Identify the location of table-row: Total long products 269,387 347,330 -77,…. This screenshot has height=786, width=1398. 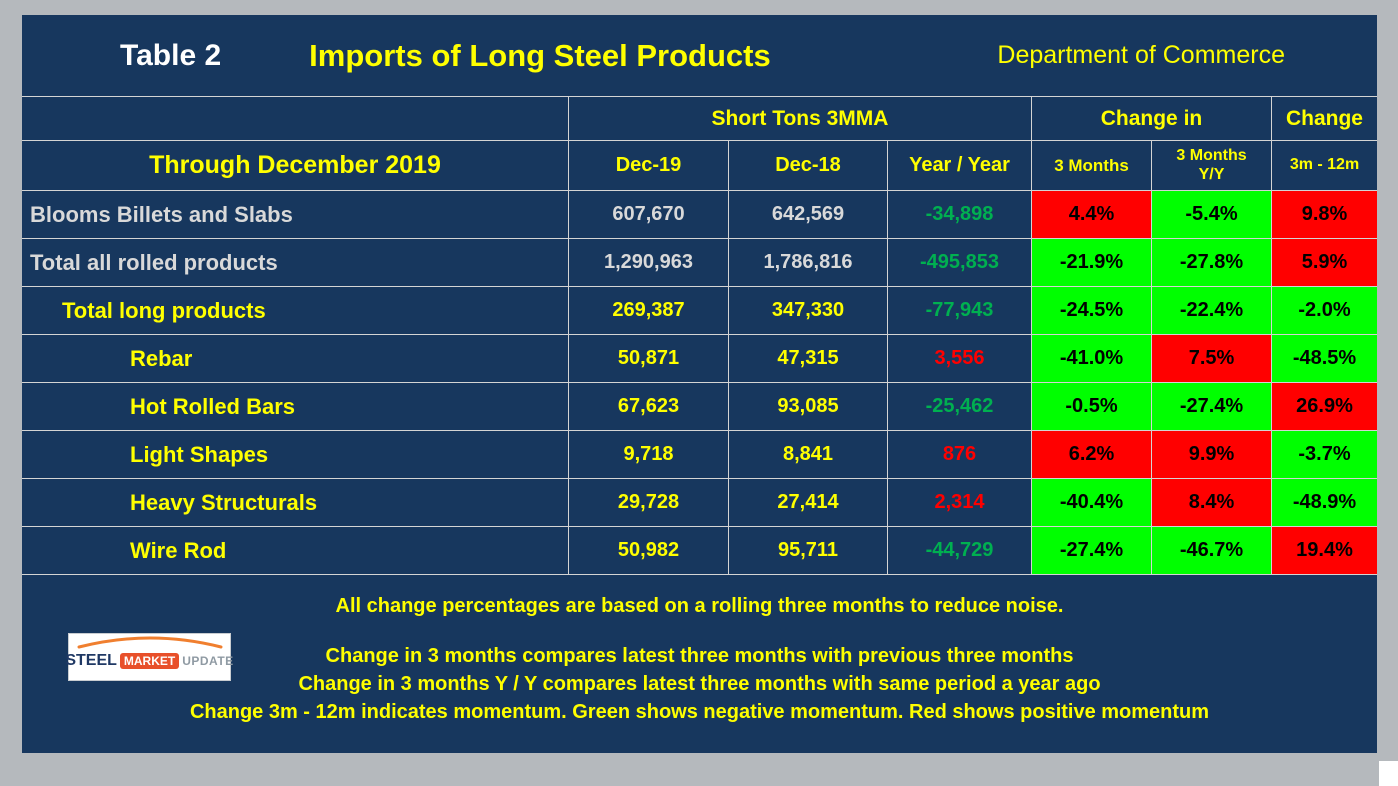
(699, 311).